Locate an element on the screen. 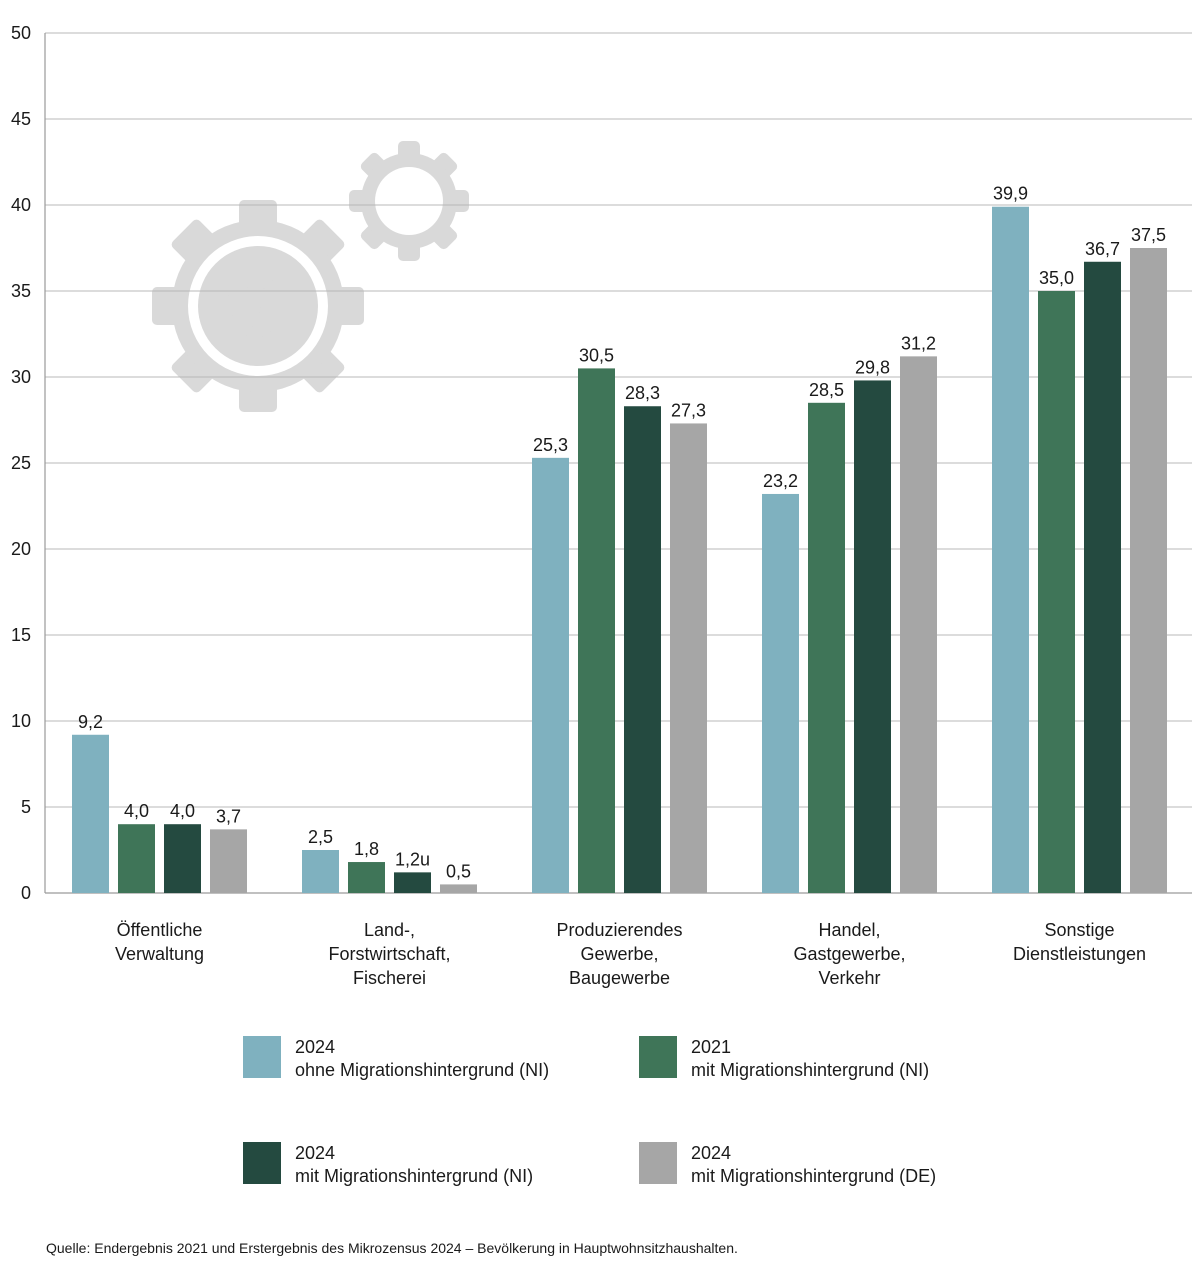  category-label: Verwaltung is located at coordinates (159, 954).